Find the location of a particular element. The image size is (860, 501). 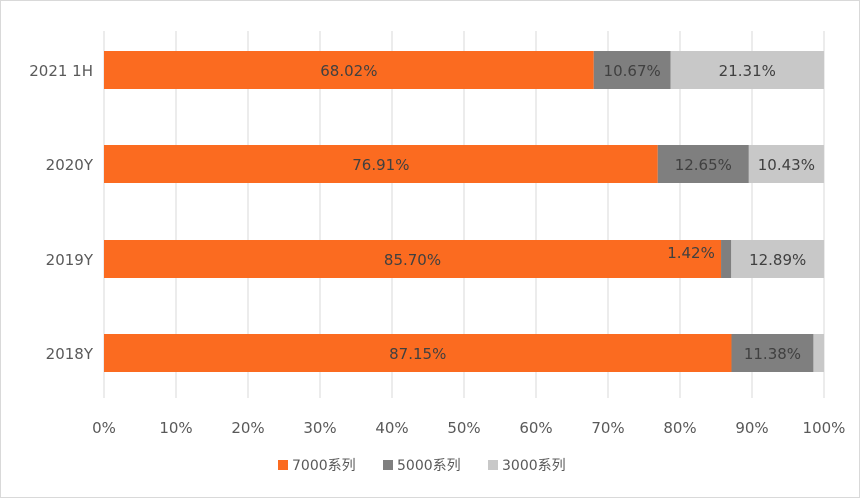

category-label-2018Y: 2018Y is located at coordinates (70, 354).